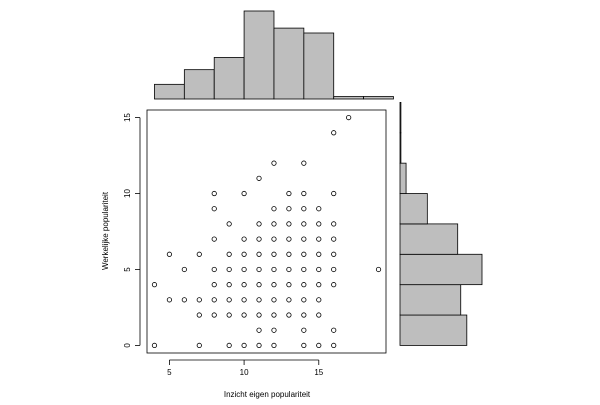 Image resolution: width=600 pixels, height=405 pixels. Describe the element at coordinates (169, 372) in the screenshot. I see `x-tick-label: 5` at that location.